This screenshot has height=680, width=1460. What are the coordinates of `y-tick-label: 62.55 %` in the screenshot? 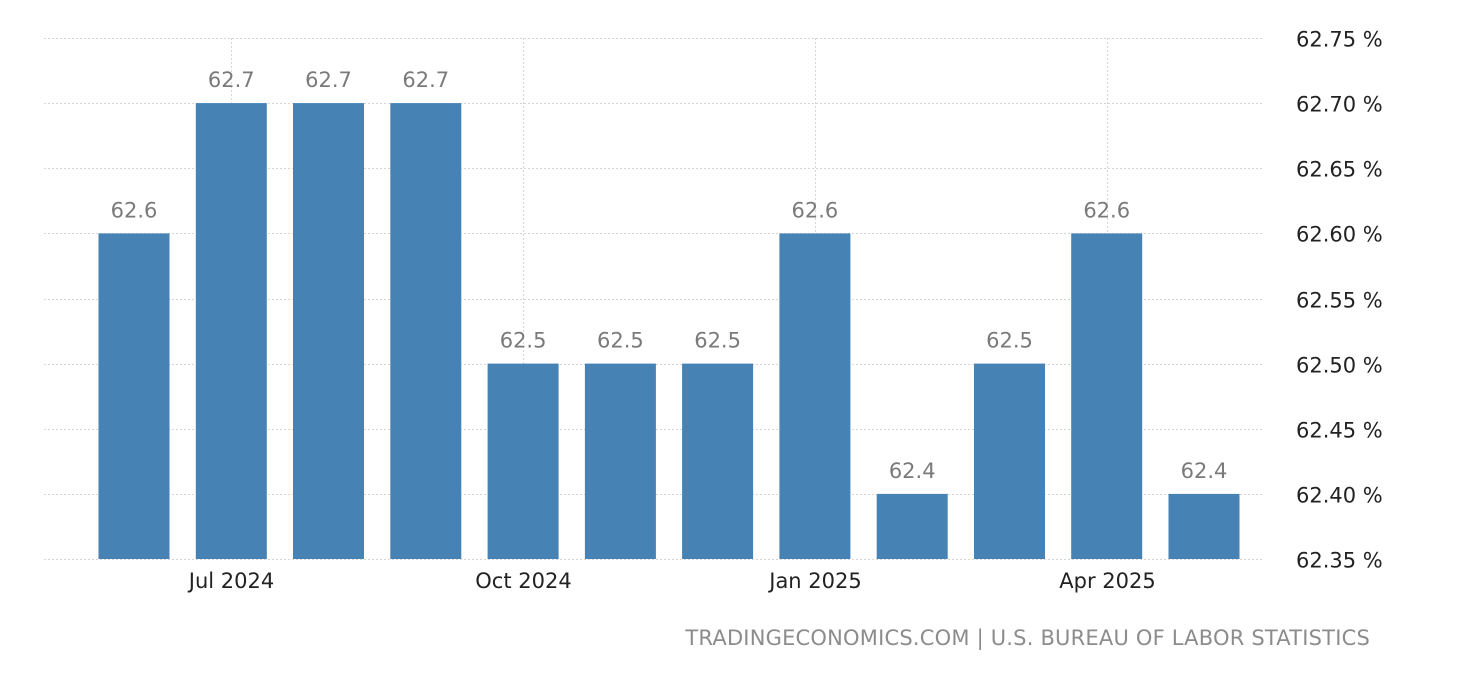 It's located at (1339, 301).